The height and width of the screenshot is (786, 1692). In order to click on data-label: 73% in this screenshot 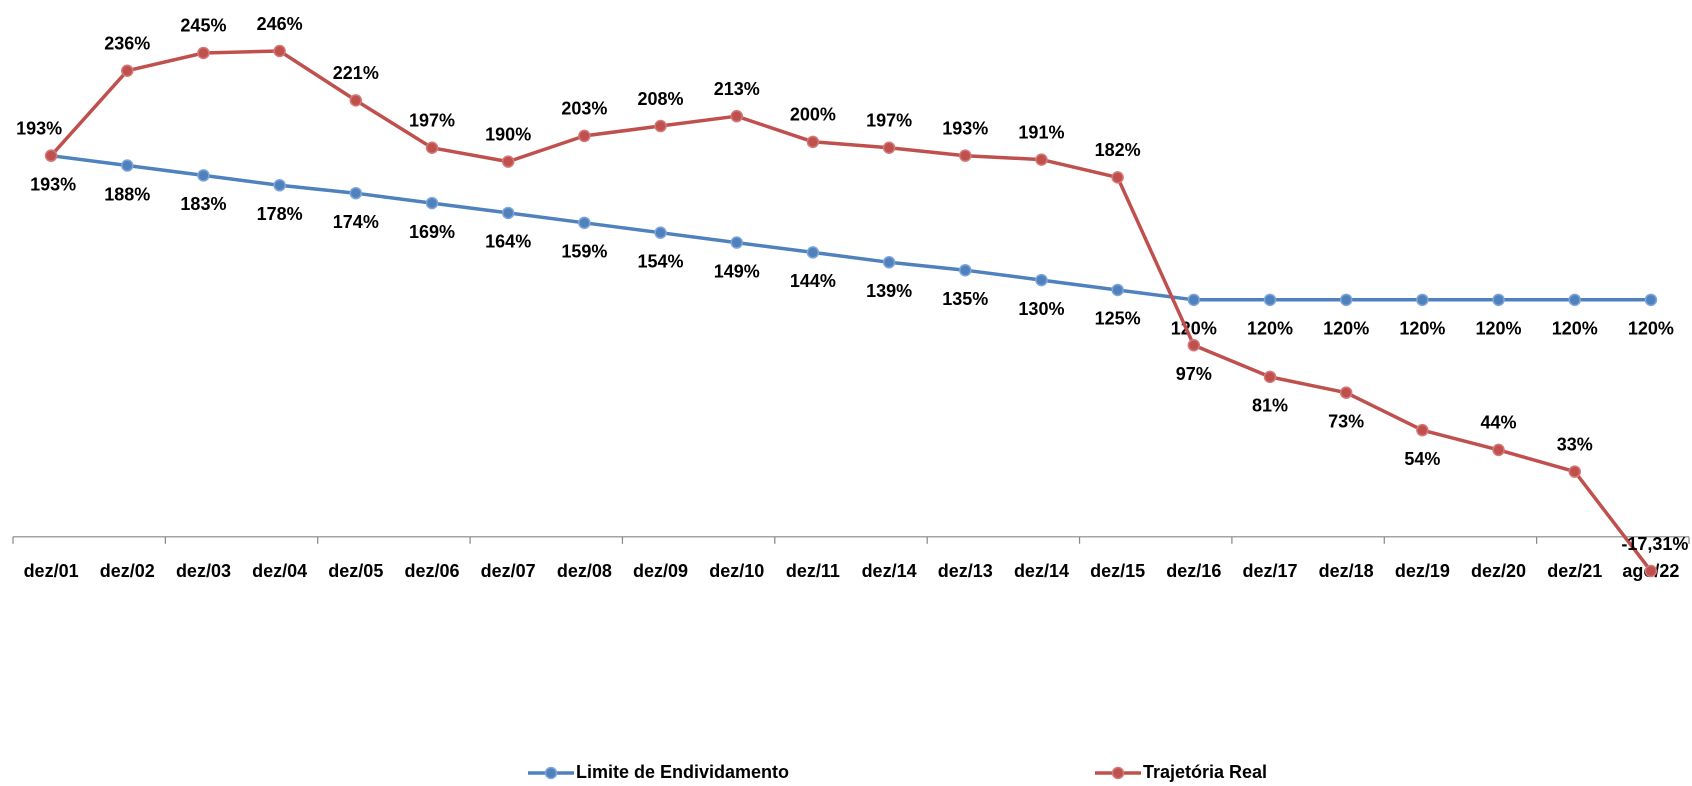, I will do `click(1346, 421)`.